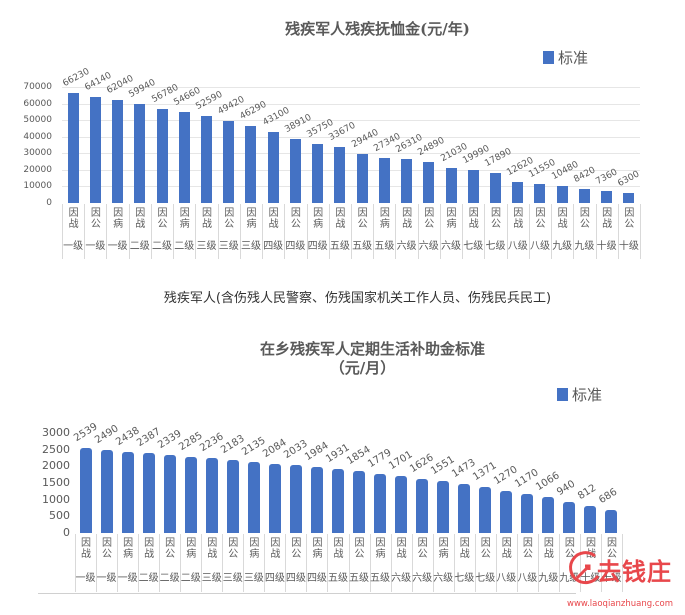  What do you see at coordinates (206, 246) in the screenshot?
I see `level-label: 三级` at bounding box center [206, 246].